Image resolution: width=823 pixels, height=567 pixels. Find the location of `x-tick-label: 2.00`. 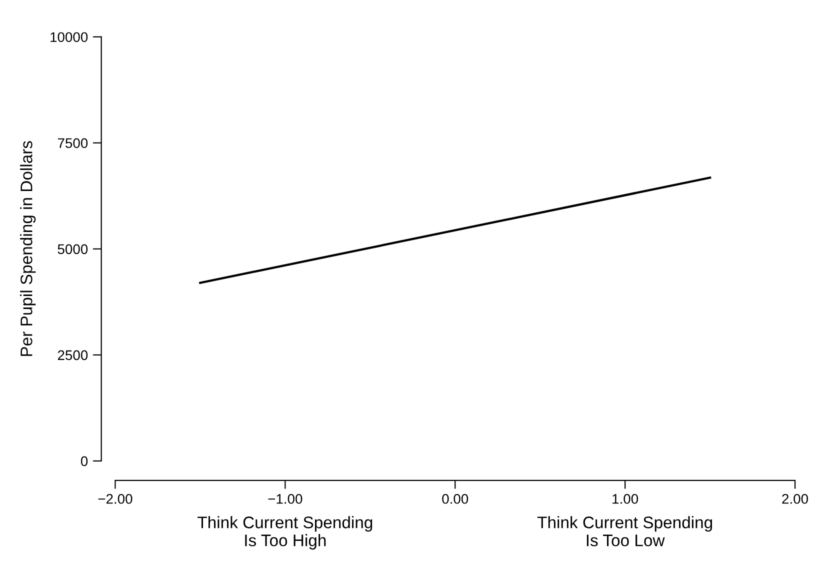

x-tick-label: 2.00 is located at coordinates (795, 499).